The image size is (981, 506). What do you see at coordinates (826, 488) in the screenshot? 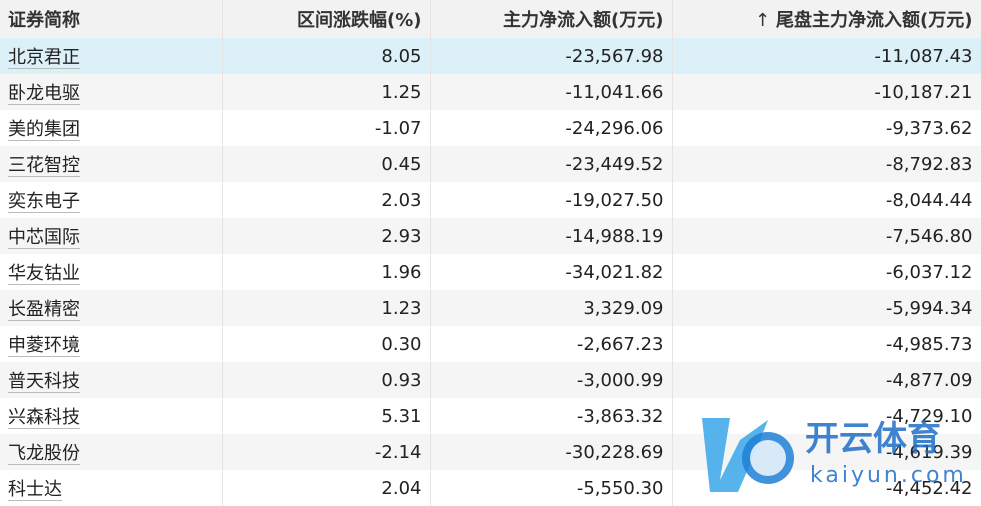
I see `value-cell: -4,452.42` at bounding box center [826, 488].